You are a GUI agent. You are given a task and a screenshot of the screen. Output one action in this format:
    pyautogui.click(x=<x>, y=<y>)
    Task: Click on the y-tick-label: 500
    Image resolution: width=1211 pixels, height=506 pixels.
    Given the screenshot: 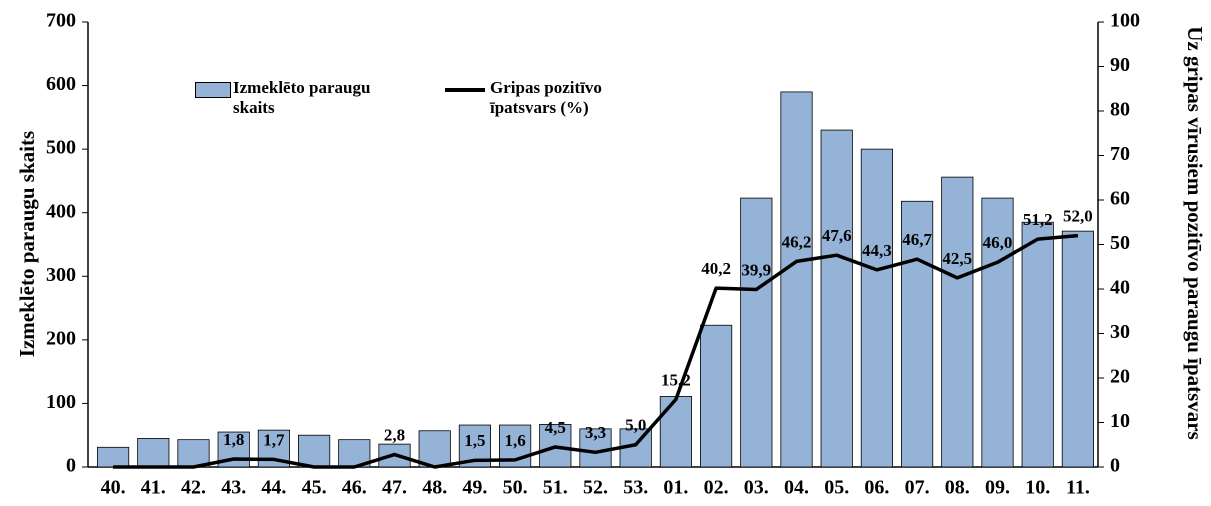 What is the action you would take?
    pyautogui.click(x=61, y=148)
    